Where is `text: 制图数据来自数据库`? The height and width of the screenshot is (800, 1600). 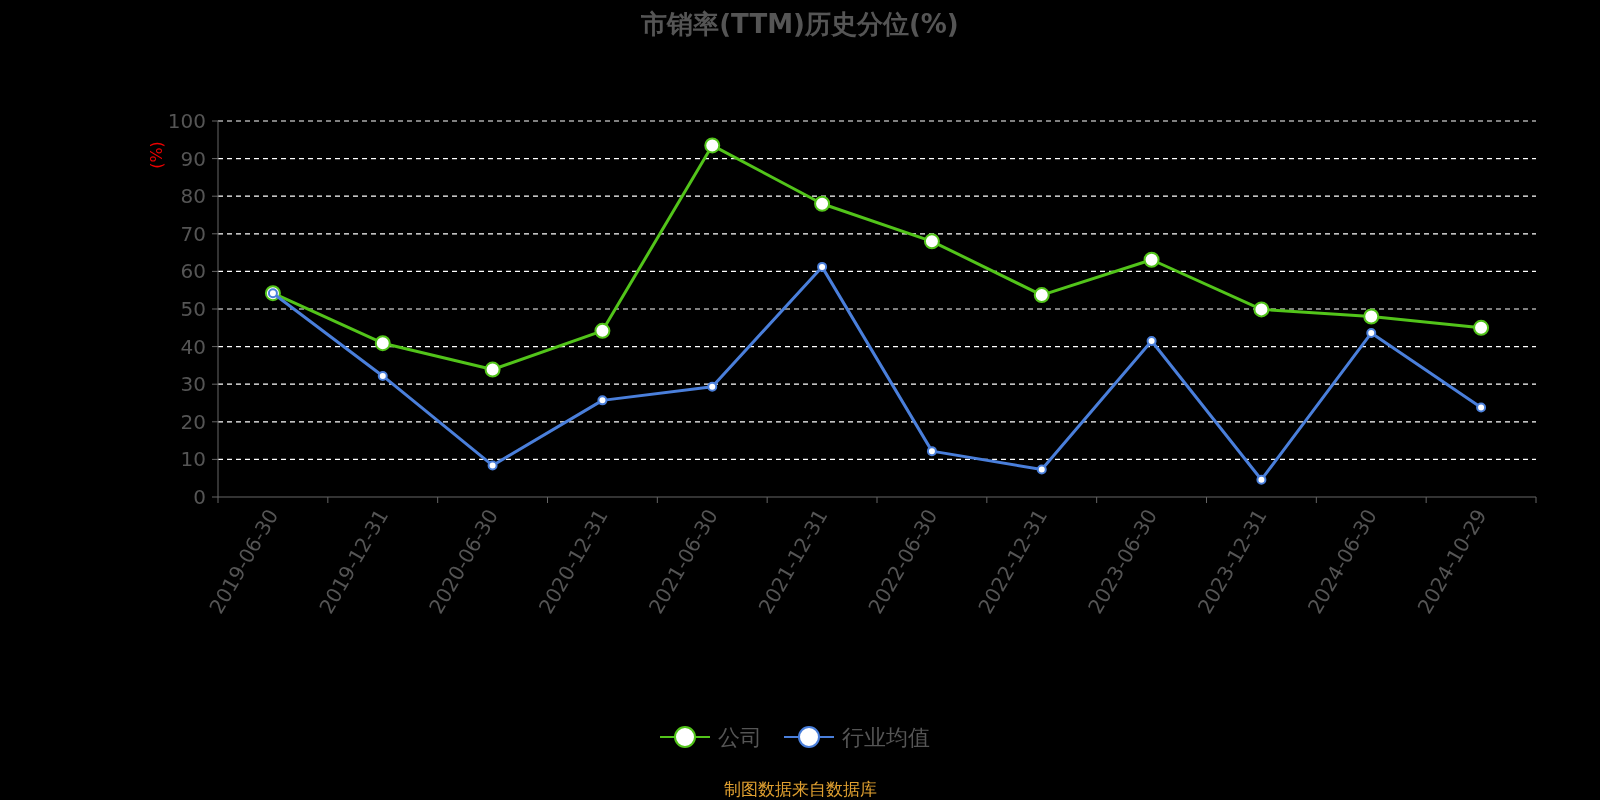
text: 制图数据来自数据库 is located at coordinates (800, 789).